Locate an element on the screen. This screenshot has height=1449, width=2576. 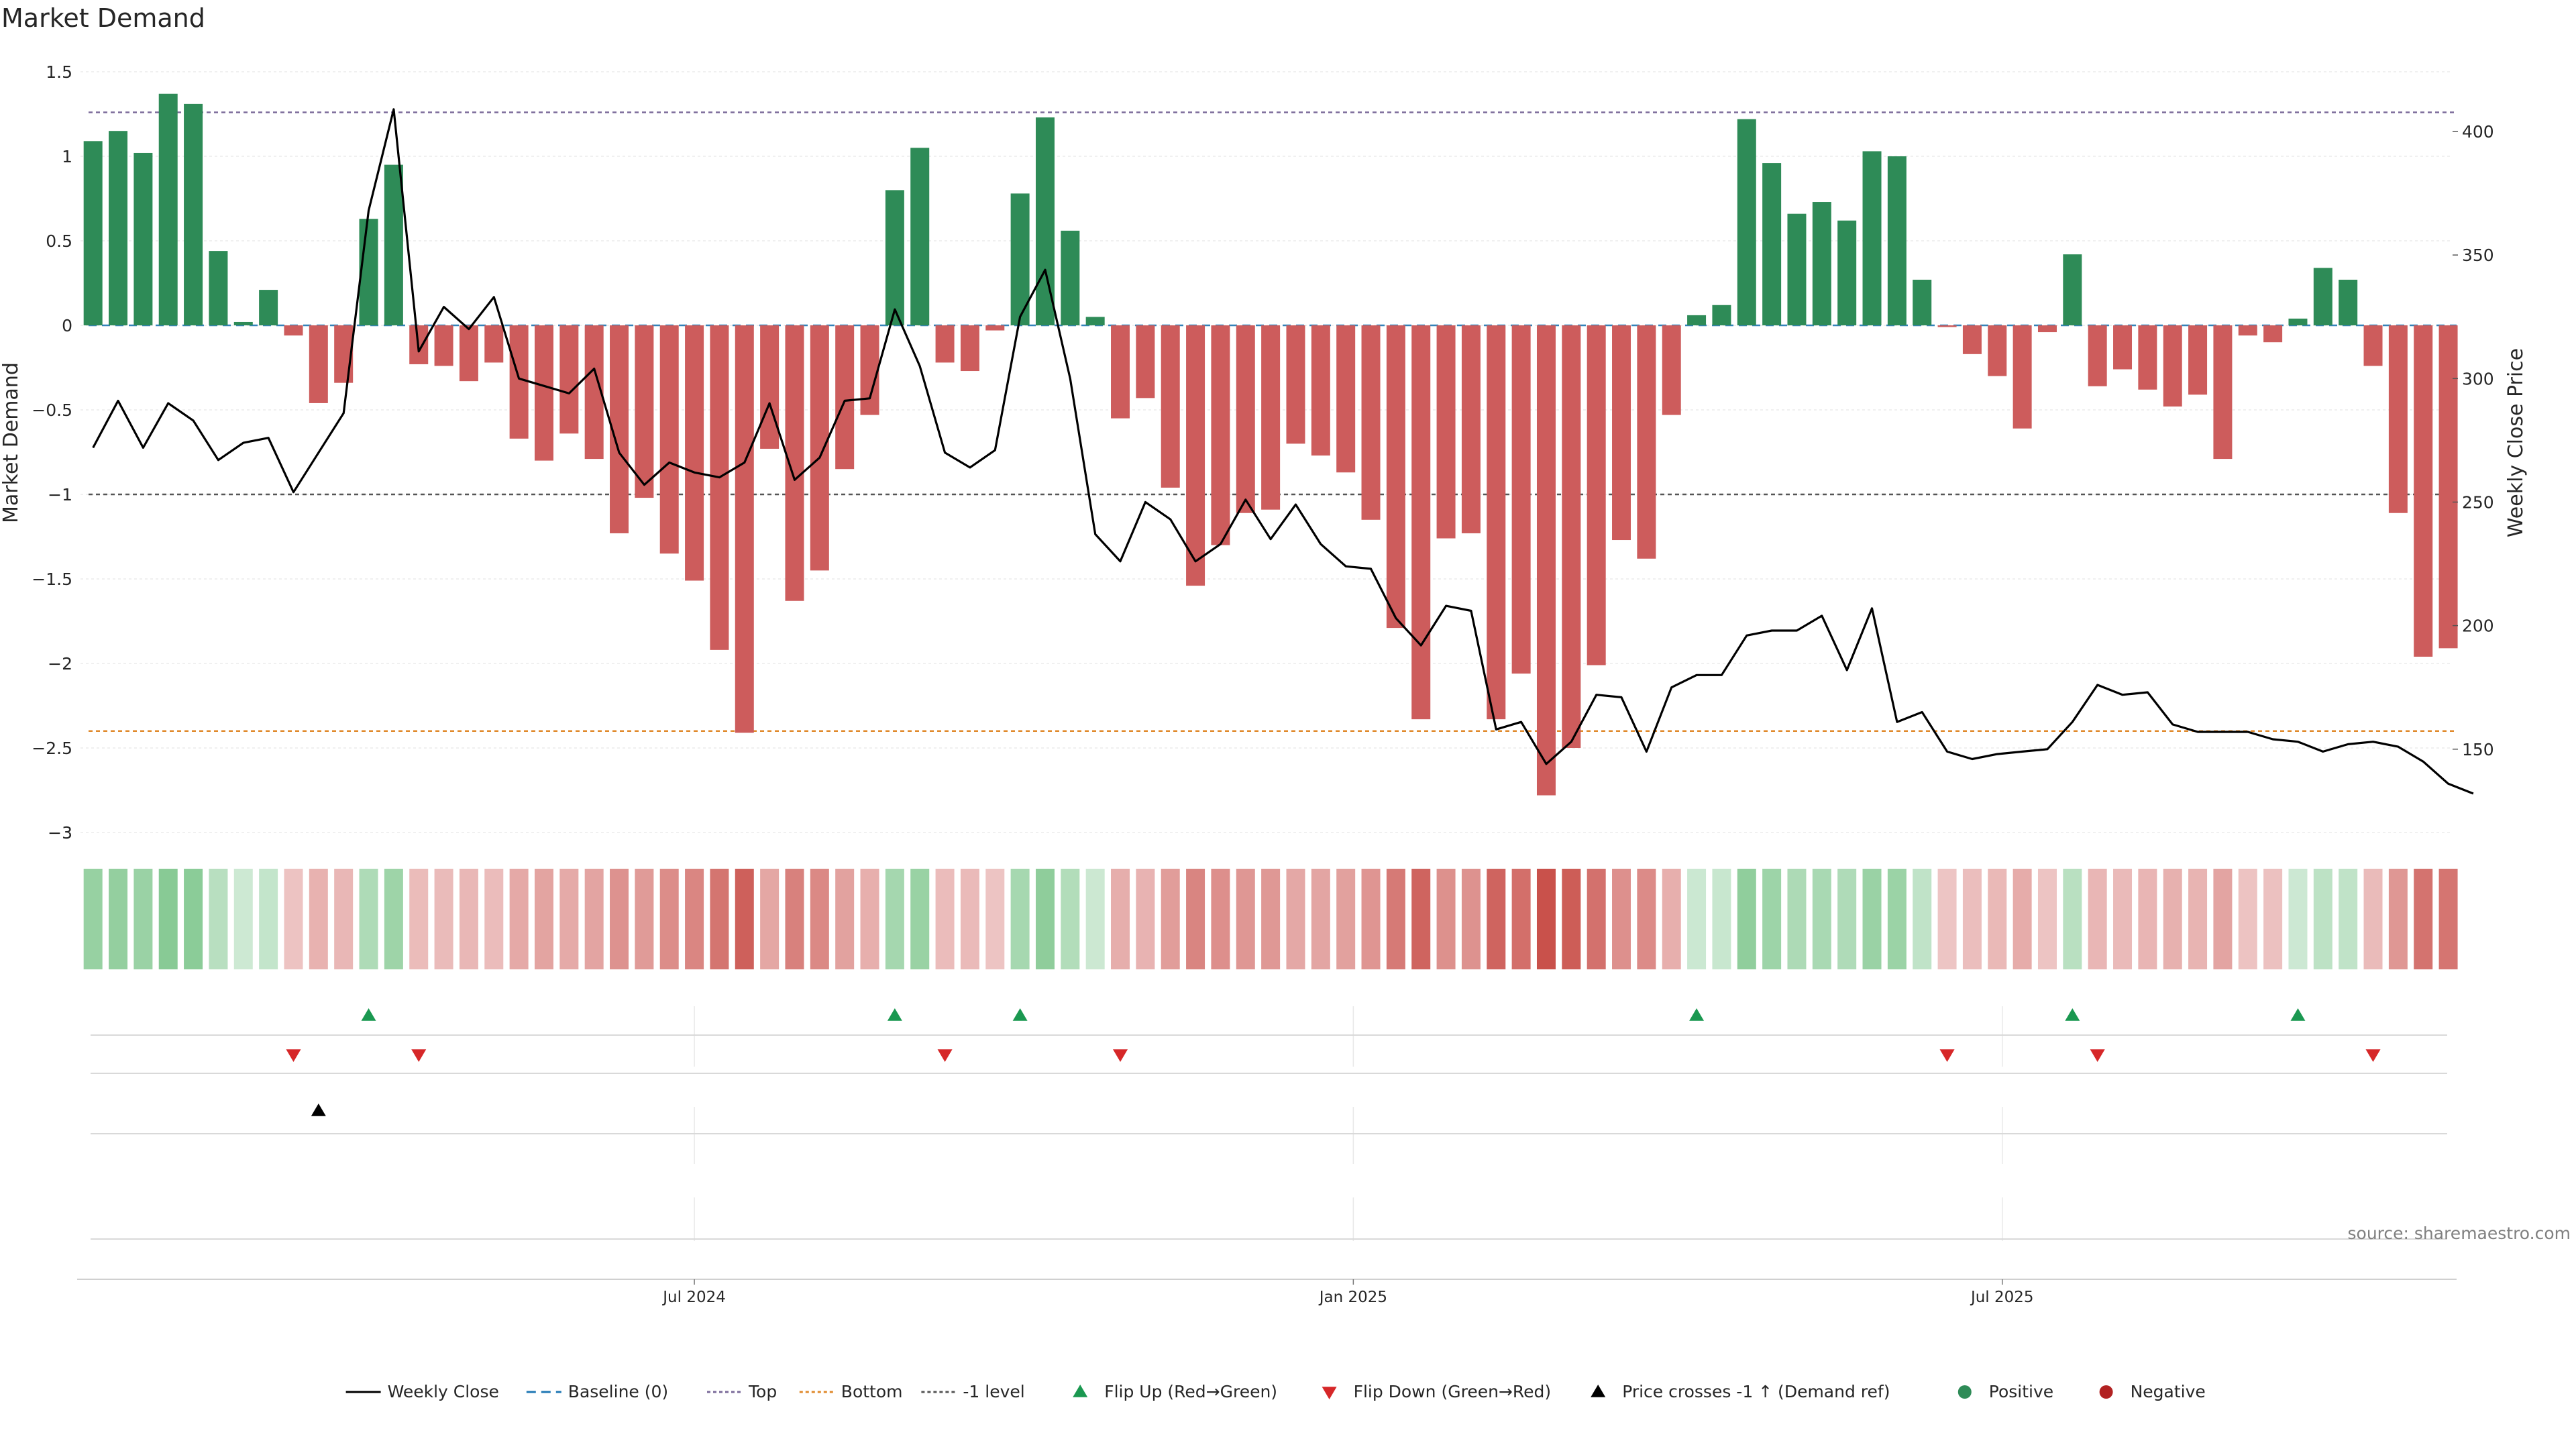
event-rows is located at coordinates (1269, 1123).